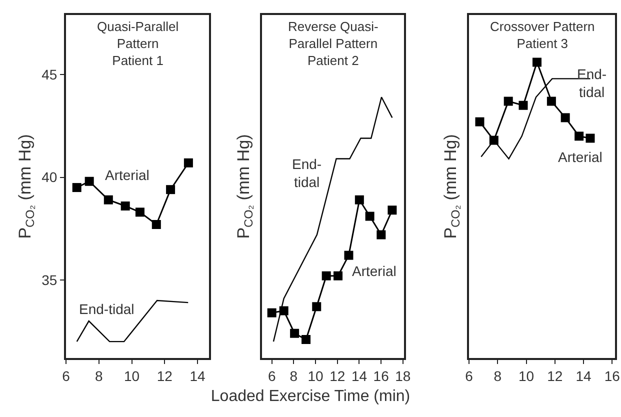  What do you see at coordinates (50, 74) in the screenshot?
I see `y-tick-label: 45` at bounding box center [50, 74].